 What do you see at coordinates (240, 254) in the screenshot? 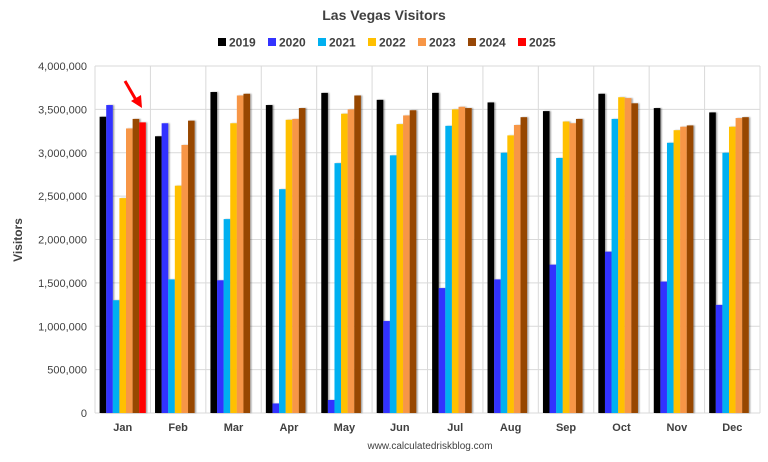
I see `bar-2023-Mar` at bounding box center [240, 254].